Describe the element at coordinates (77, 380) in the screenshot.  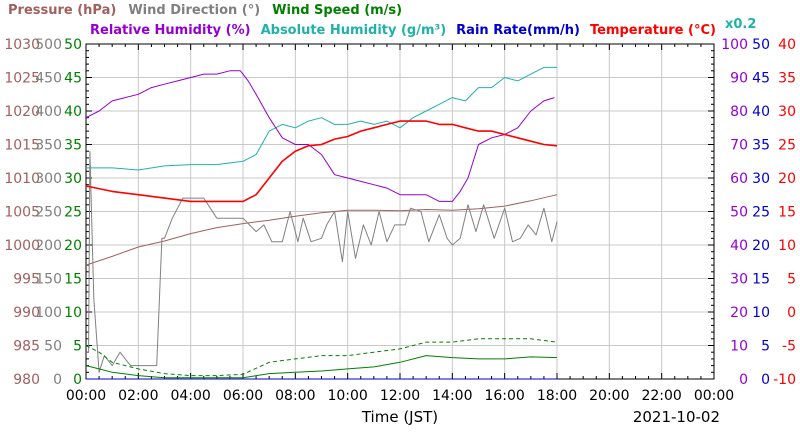
I see `axis-wind-speed-tick-label: 0` at that location.